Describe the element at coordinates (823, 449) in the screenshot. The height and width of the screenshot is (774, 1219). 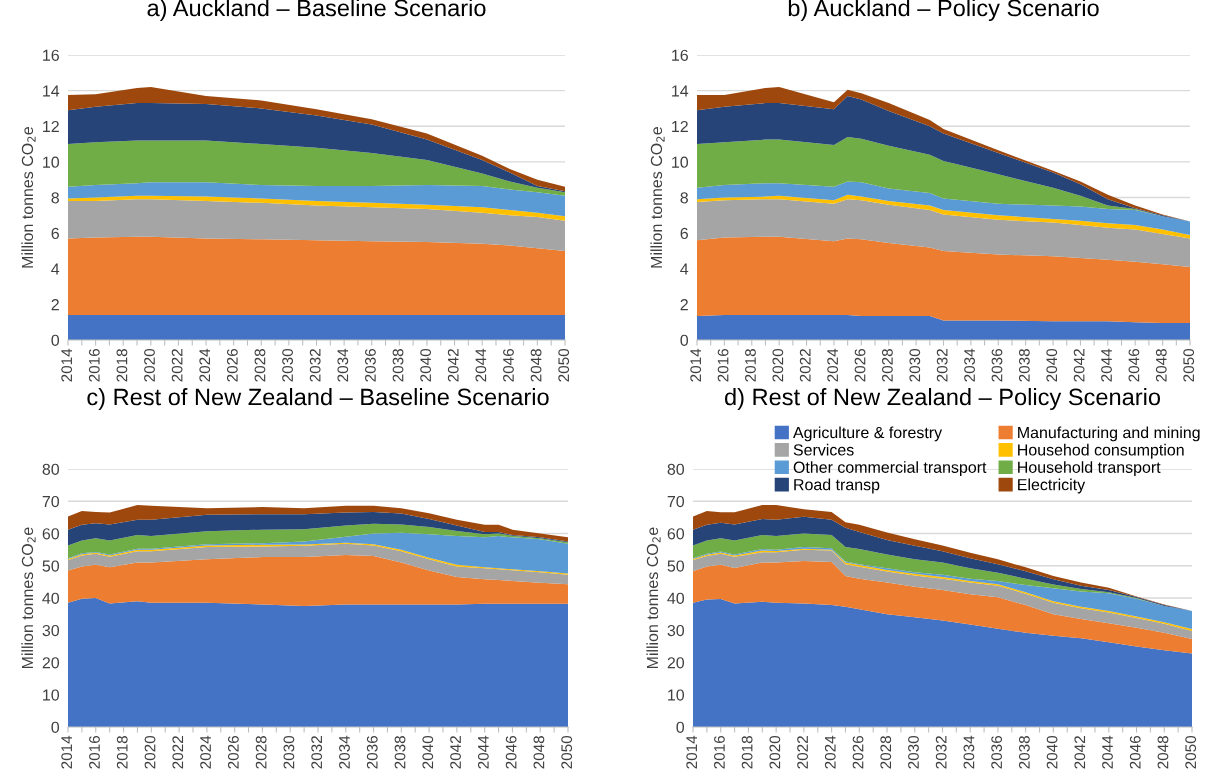
I see `legend-label: Services` at that location.